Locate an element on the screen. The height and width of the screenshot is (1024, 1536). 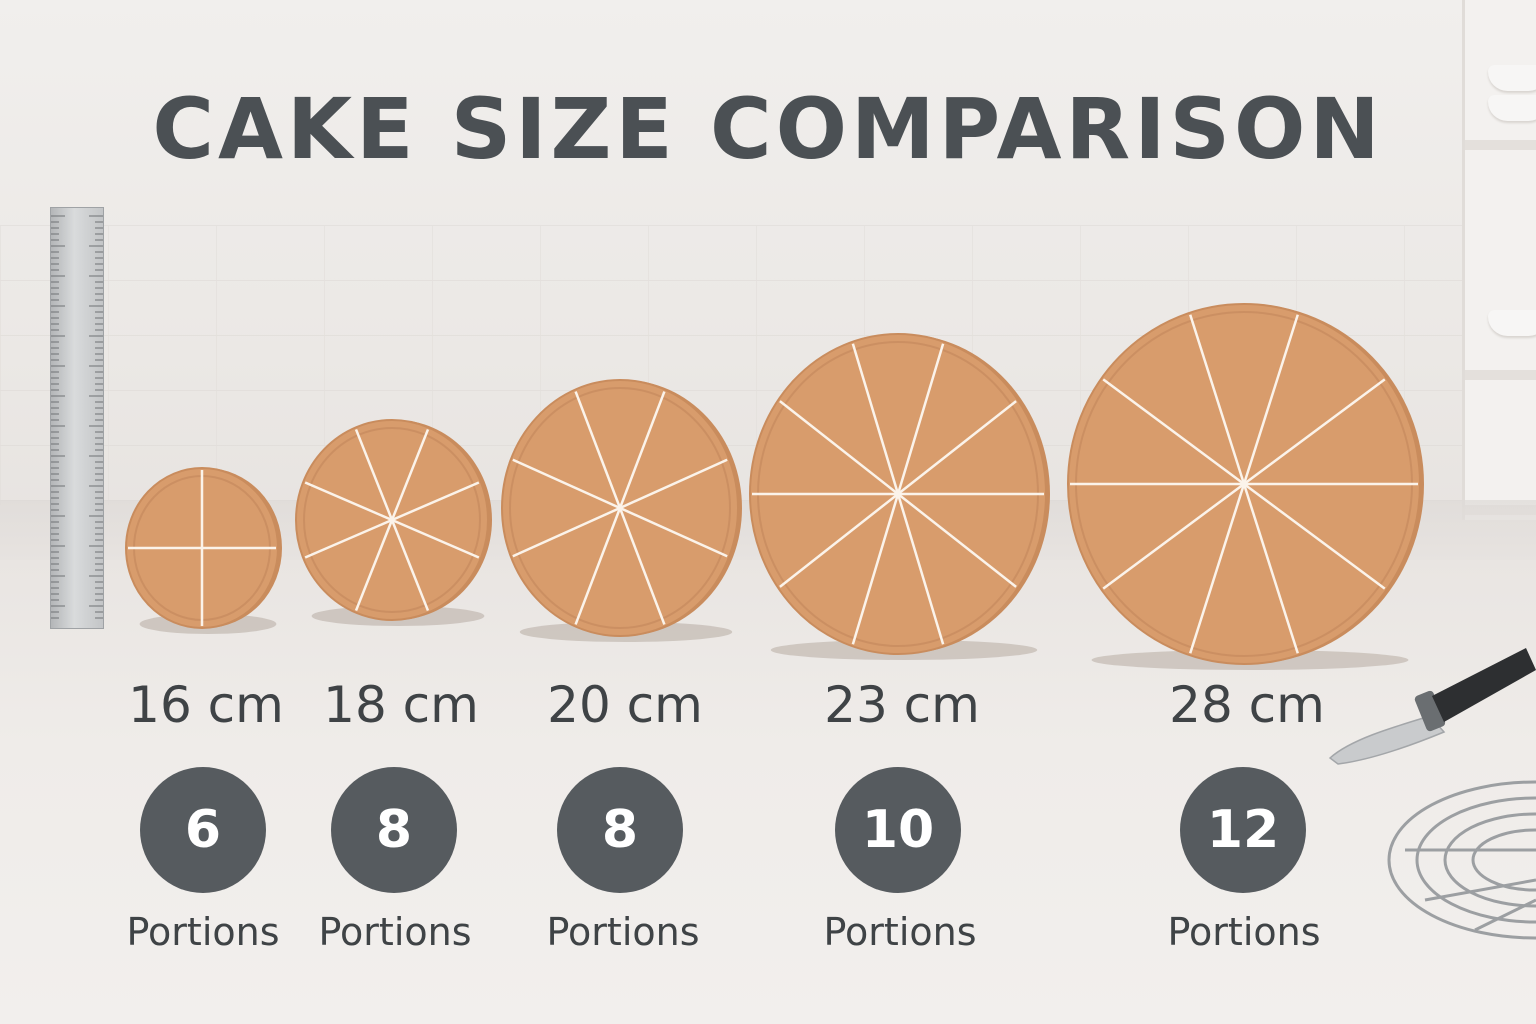
cooling-rack-icon is located at coordinates (1461, 860).